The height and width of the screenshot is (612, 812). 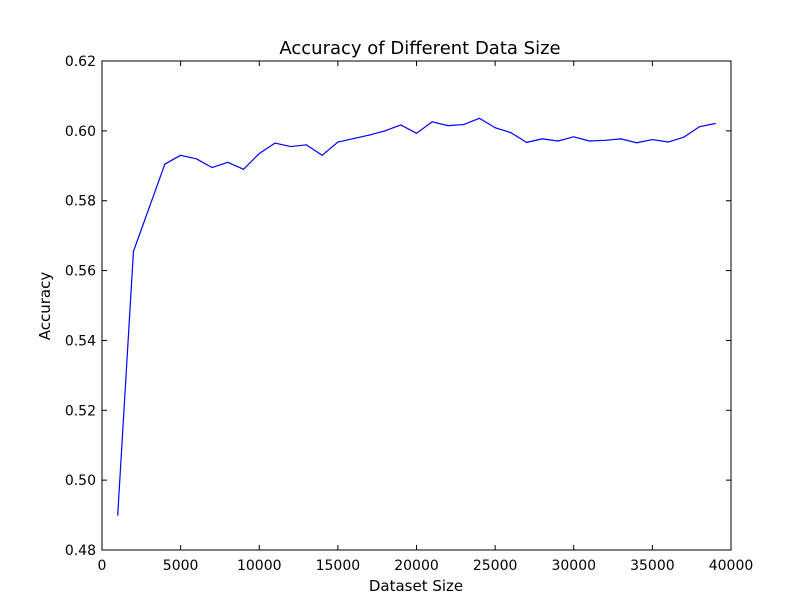 What do you see at coordinates (80, 62) in the screenshot?
I see `y-tick-label: 0.62` at bounding box center [80, 62].